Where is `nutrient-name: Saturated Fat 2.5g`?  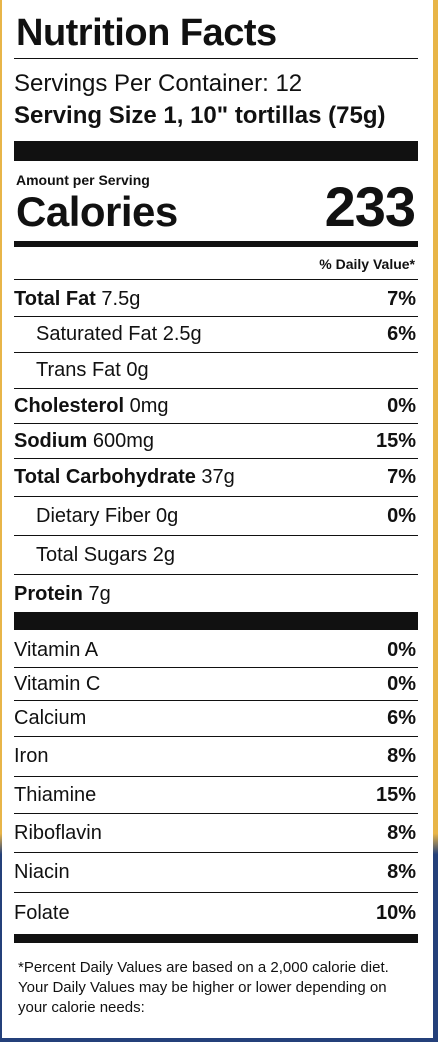
nutrient-name: Saturated Fat 2.5g is located at coordinates (119, 334).